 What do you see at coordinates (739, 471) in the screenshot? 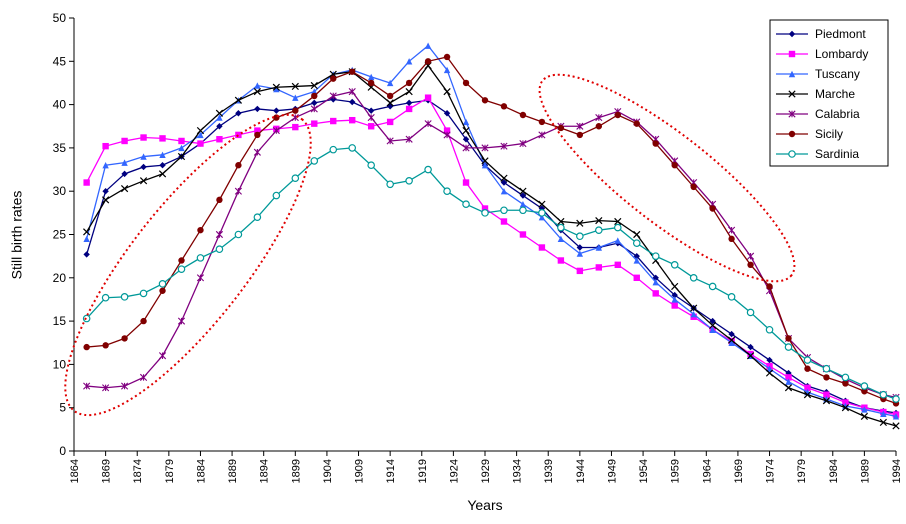
I see `x-tick-label: 1969` at bounding box center [739, 471].